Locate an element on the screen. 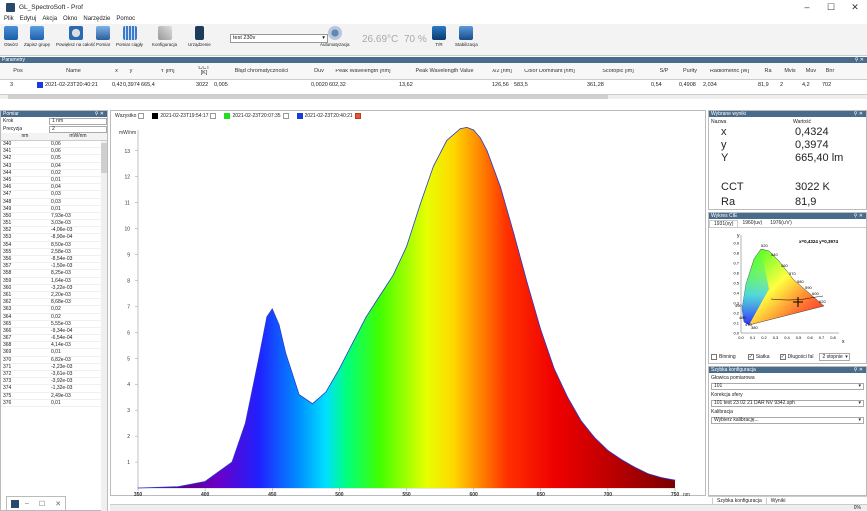 This screenshot has height=511, width=867. horizontal-scrollbar is located at coordinates (433, 96).